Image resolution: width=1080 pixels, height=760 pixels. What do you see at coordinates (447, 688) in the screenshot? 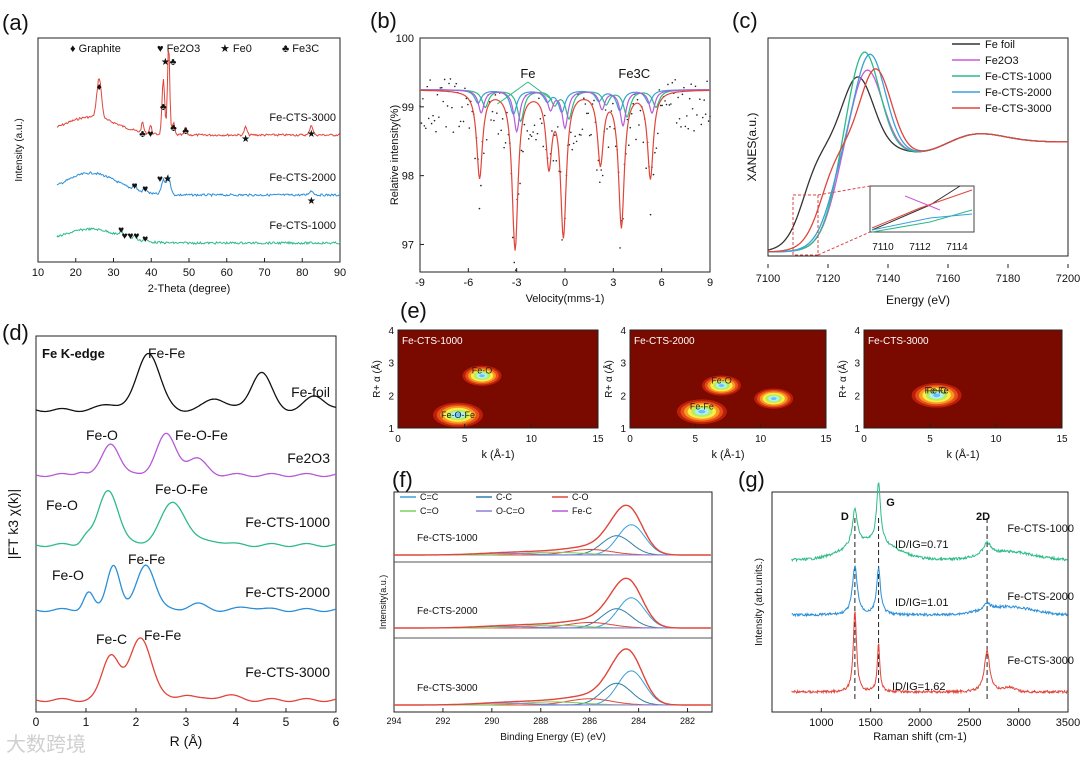
I see `panel-f-series-label: Fe-CTS-3000` at bounding box center [447, 688].